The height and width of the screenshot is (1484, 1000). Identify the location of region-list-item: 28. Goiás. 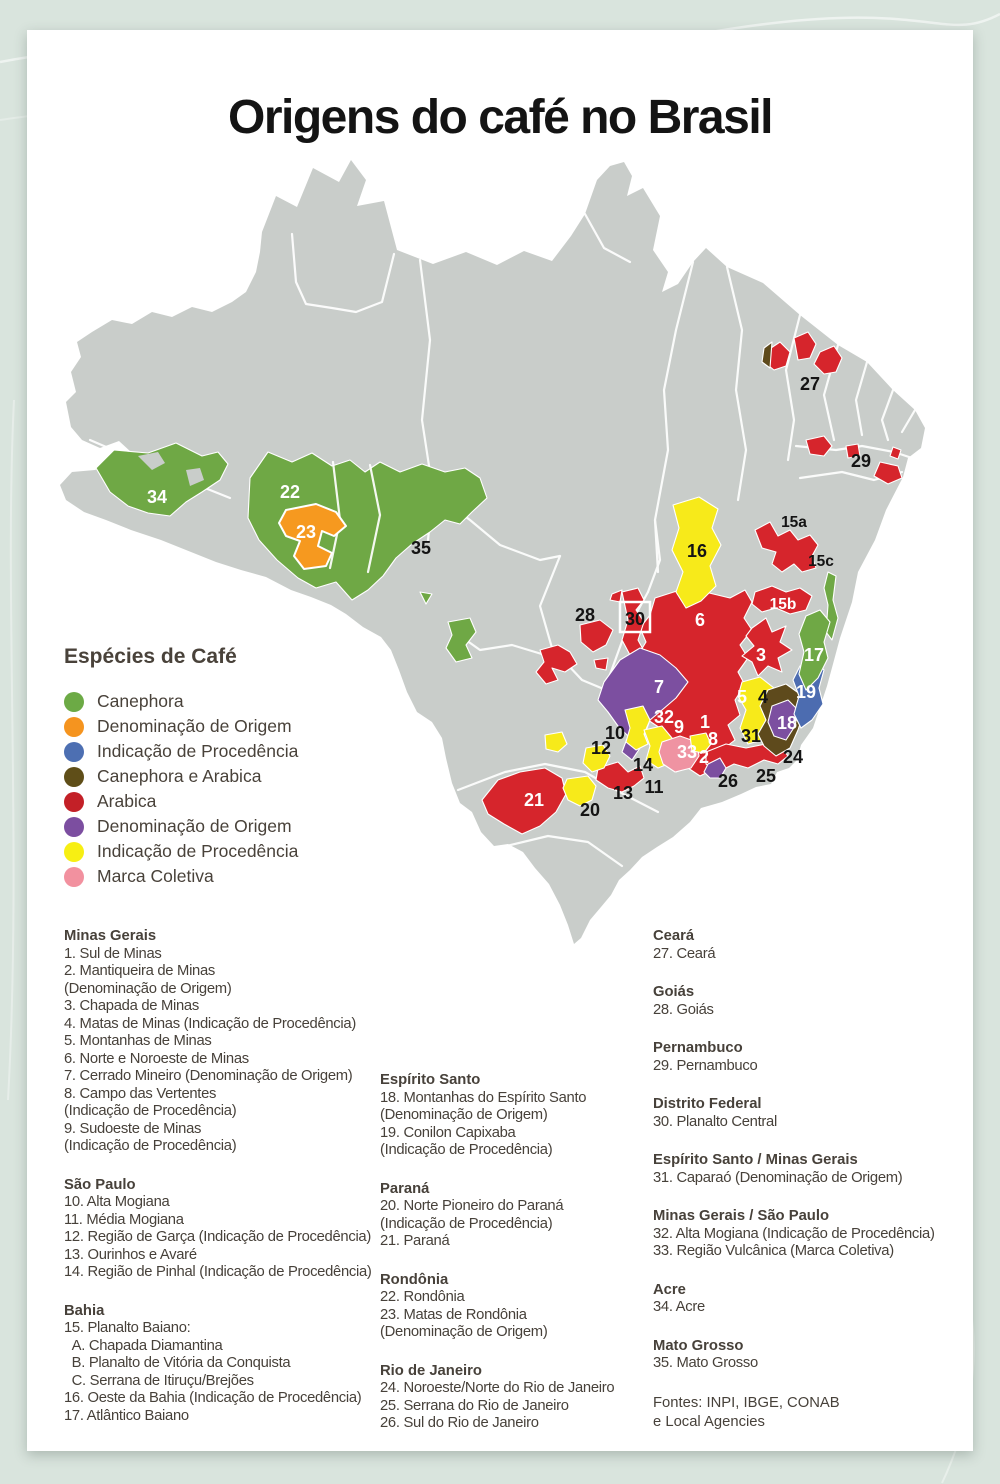
(683, 1009).